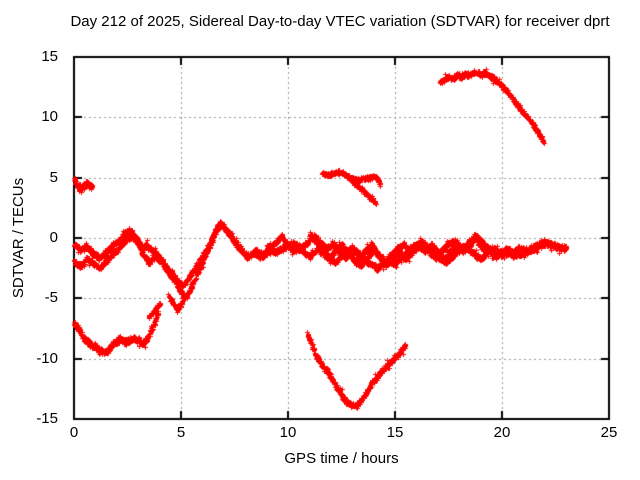 The width and height of the screenshot is (640, 480). I want to click on x-tick-label: 20, so click(502, 432).